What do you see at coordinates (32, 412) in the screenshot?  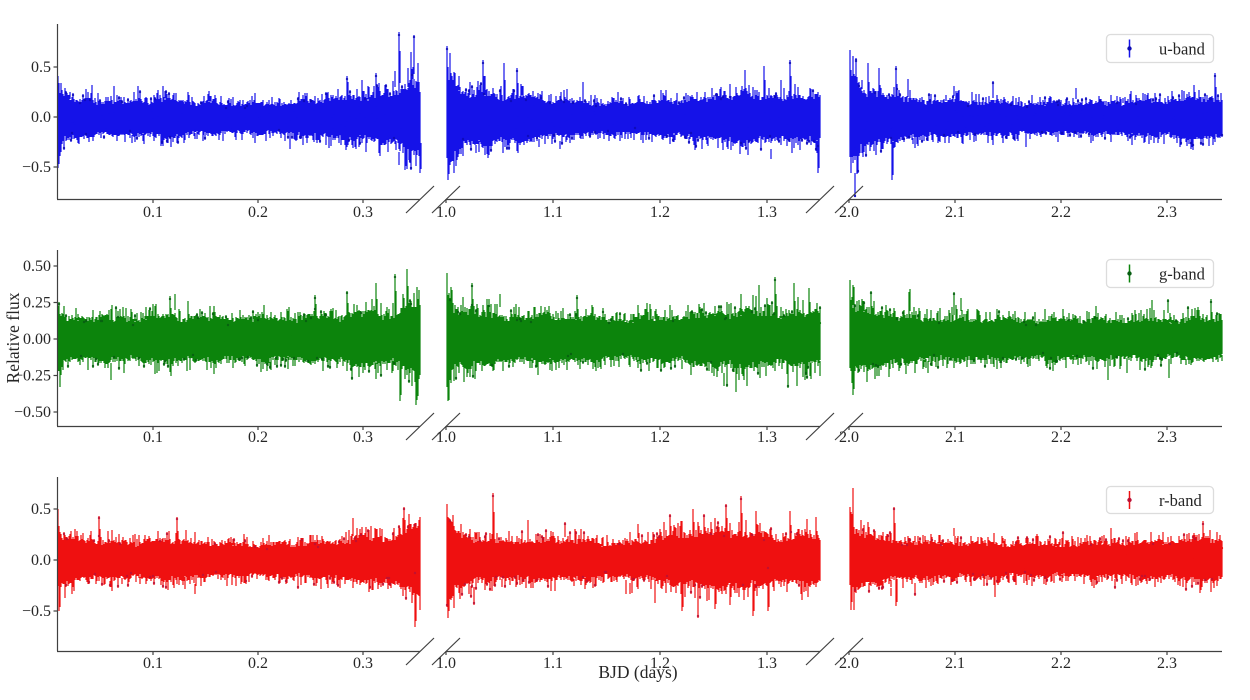 I see `svg-text: −0.50` at bounding box center [32, 412].